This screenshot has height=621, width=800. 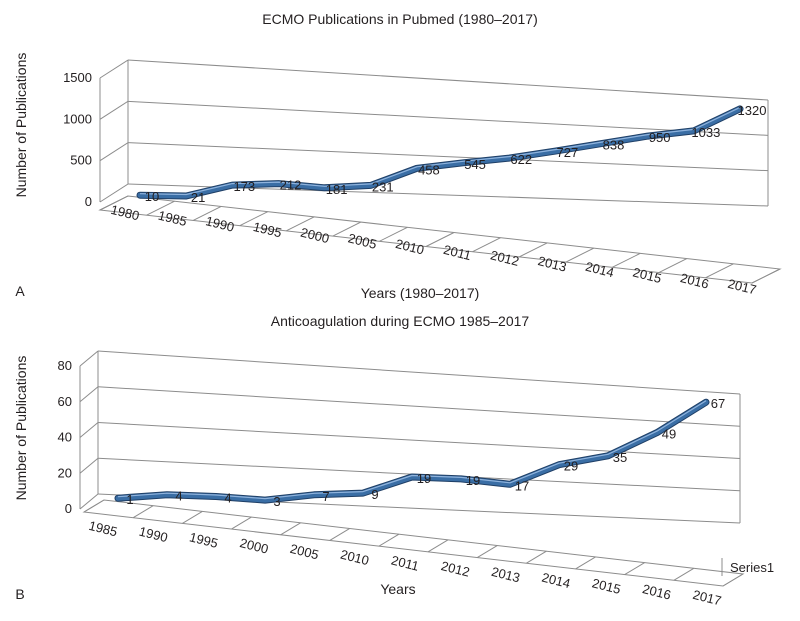 I want to click on data-label: 10, so click(x=152, y=196).